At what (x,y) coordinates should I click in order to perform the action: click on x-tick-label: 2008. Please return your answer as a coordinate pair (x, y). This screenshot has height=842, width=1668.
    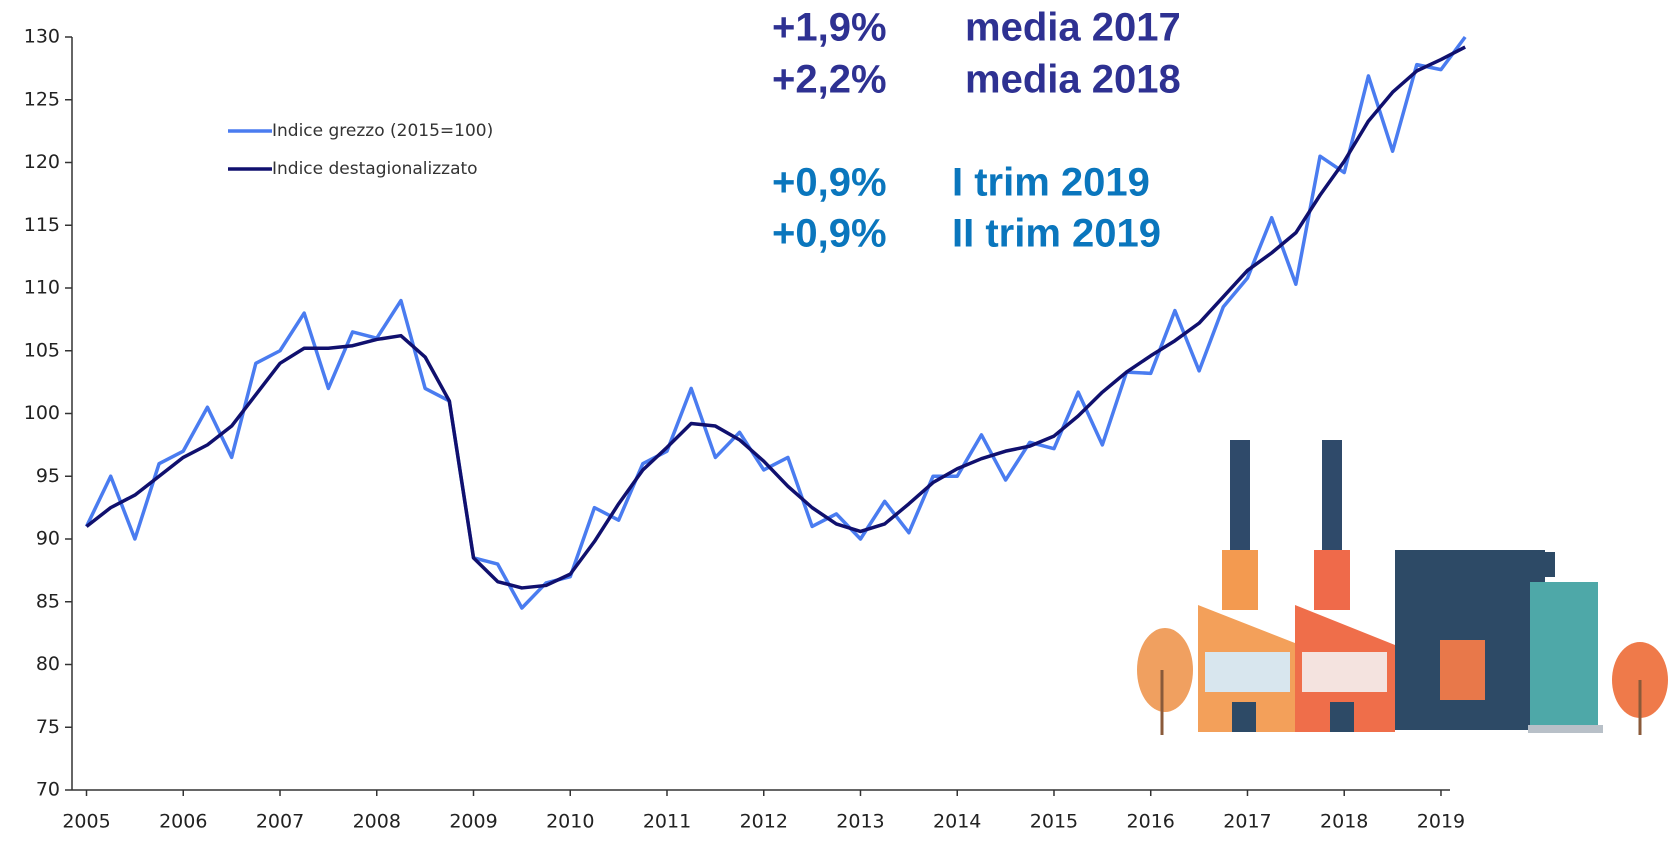
    Looking at the image, I should click on (377, 822).